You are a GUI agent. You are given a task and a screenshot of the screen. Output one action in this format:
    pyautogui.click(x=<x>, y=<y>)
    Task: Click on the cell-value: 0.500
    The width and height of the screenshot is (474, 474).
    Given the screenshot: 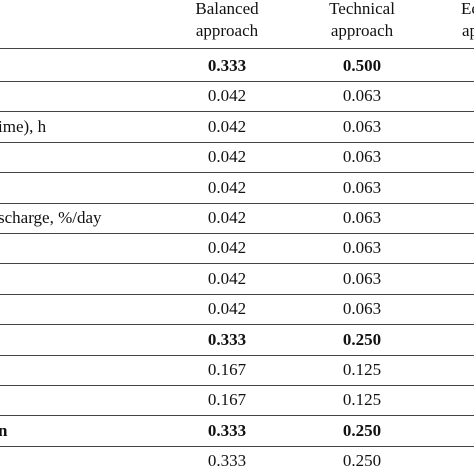 What is the action you would take?
    pyautogui.click(x=362, y=65)
    